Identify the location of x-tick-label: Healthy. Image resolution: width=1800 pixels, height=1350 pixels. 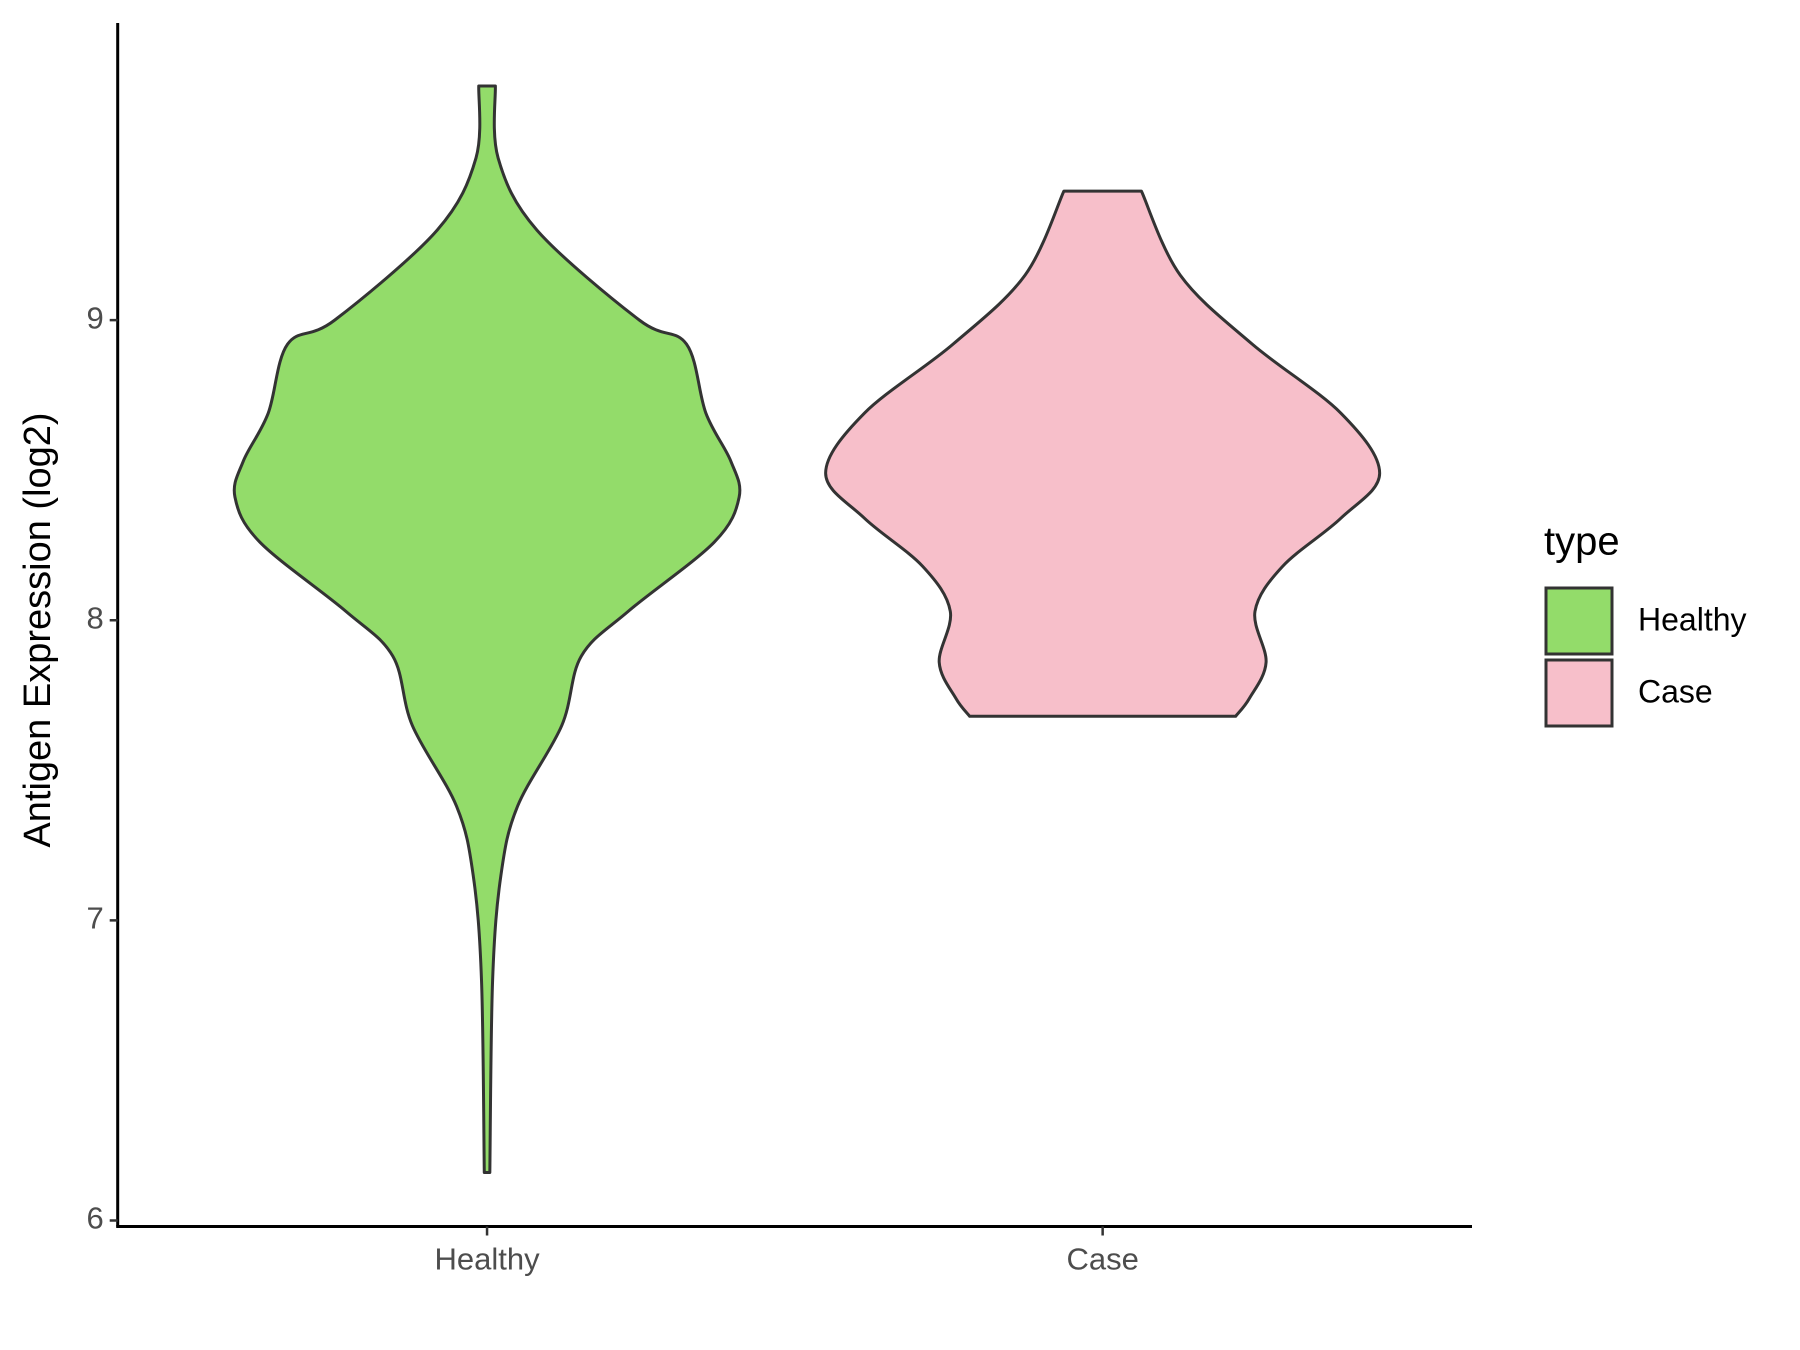
(487, 1259).